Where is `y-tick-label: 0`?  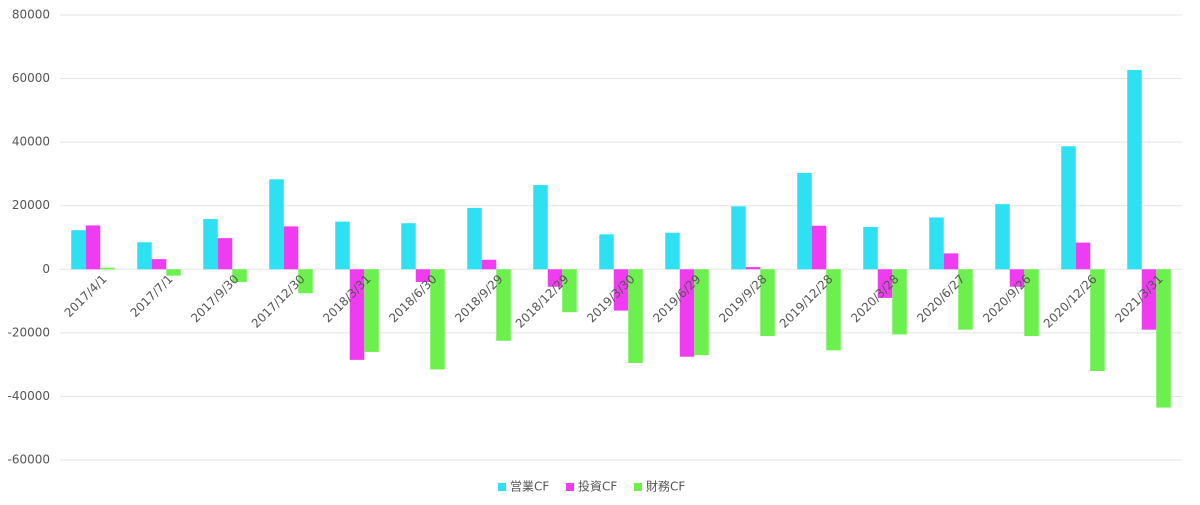 y-tick-label: 0 is located at coordinates (46, 269).